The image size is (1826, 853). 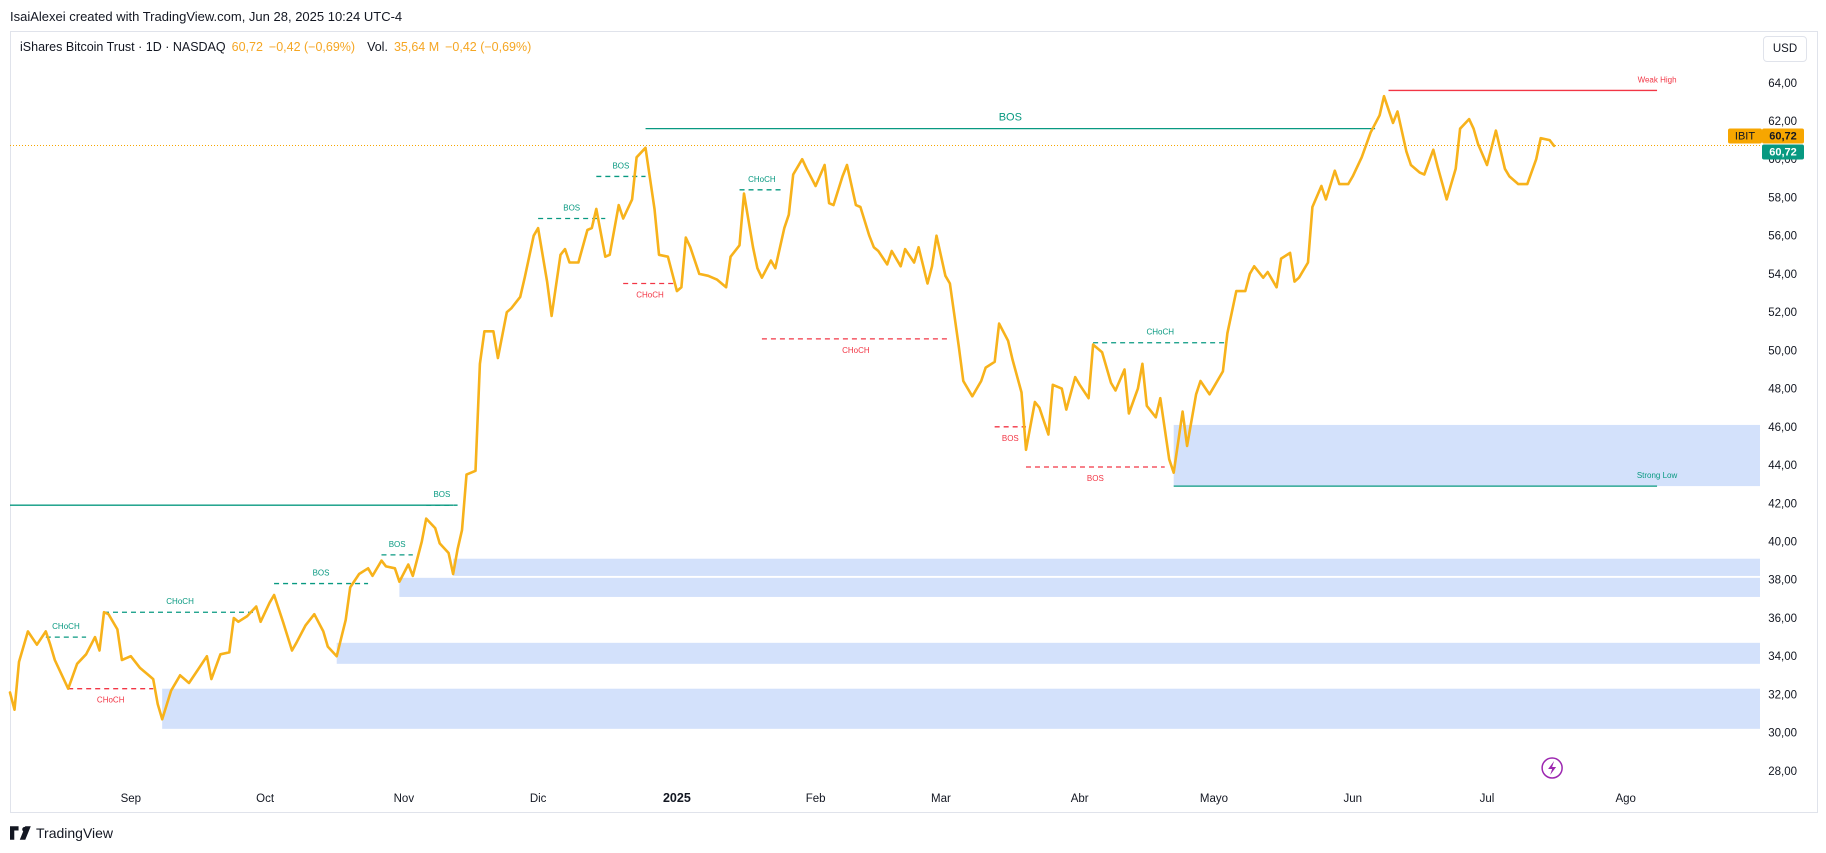 What do you see at coordinates (312, 47) in the screenshot?
I see `price-change: −0,42 (−0,69%)` at bounding box center [312, 47].